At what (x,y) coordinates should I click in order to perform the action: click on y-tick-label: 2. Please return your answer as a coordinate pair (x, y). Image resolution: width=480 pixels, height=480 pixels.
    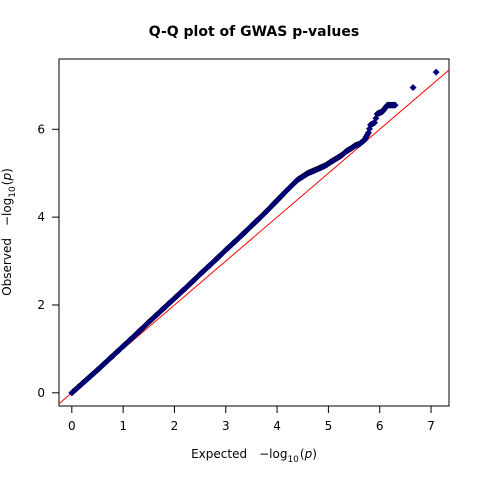
    Looking at the image, I should click on (41, 305).